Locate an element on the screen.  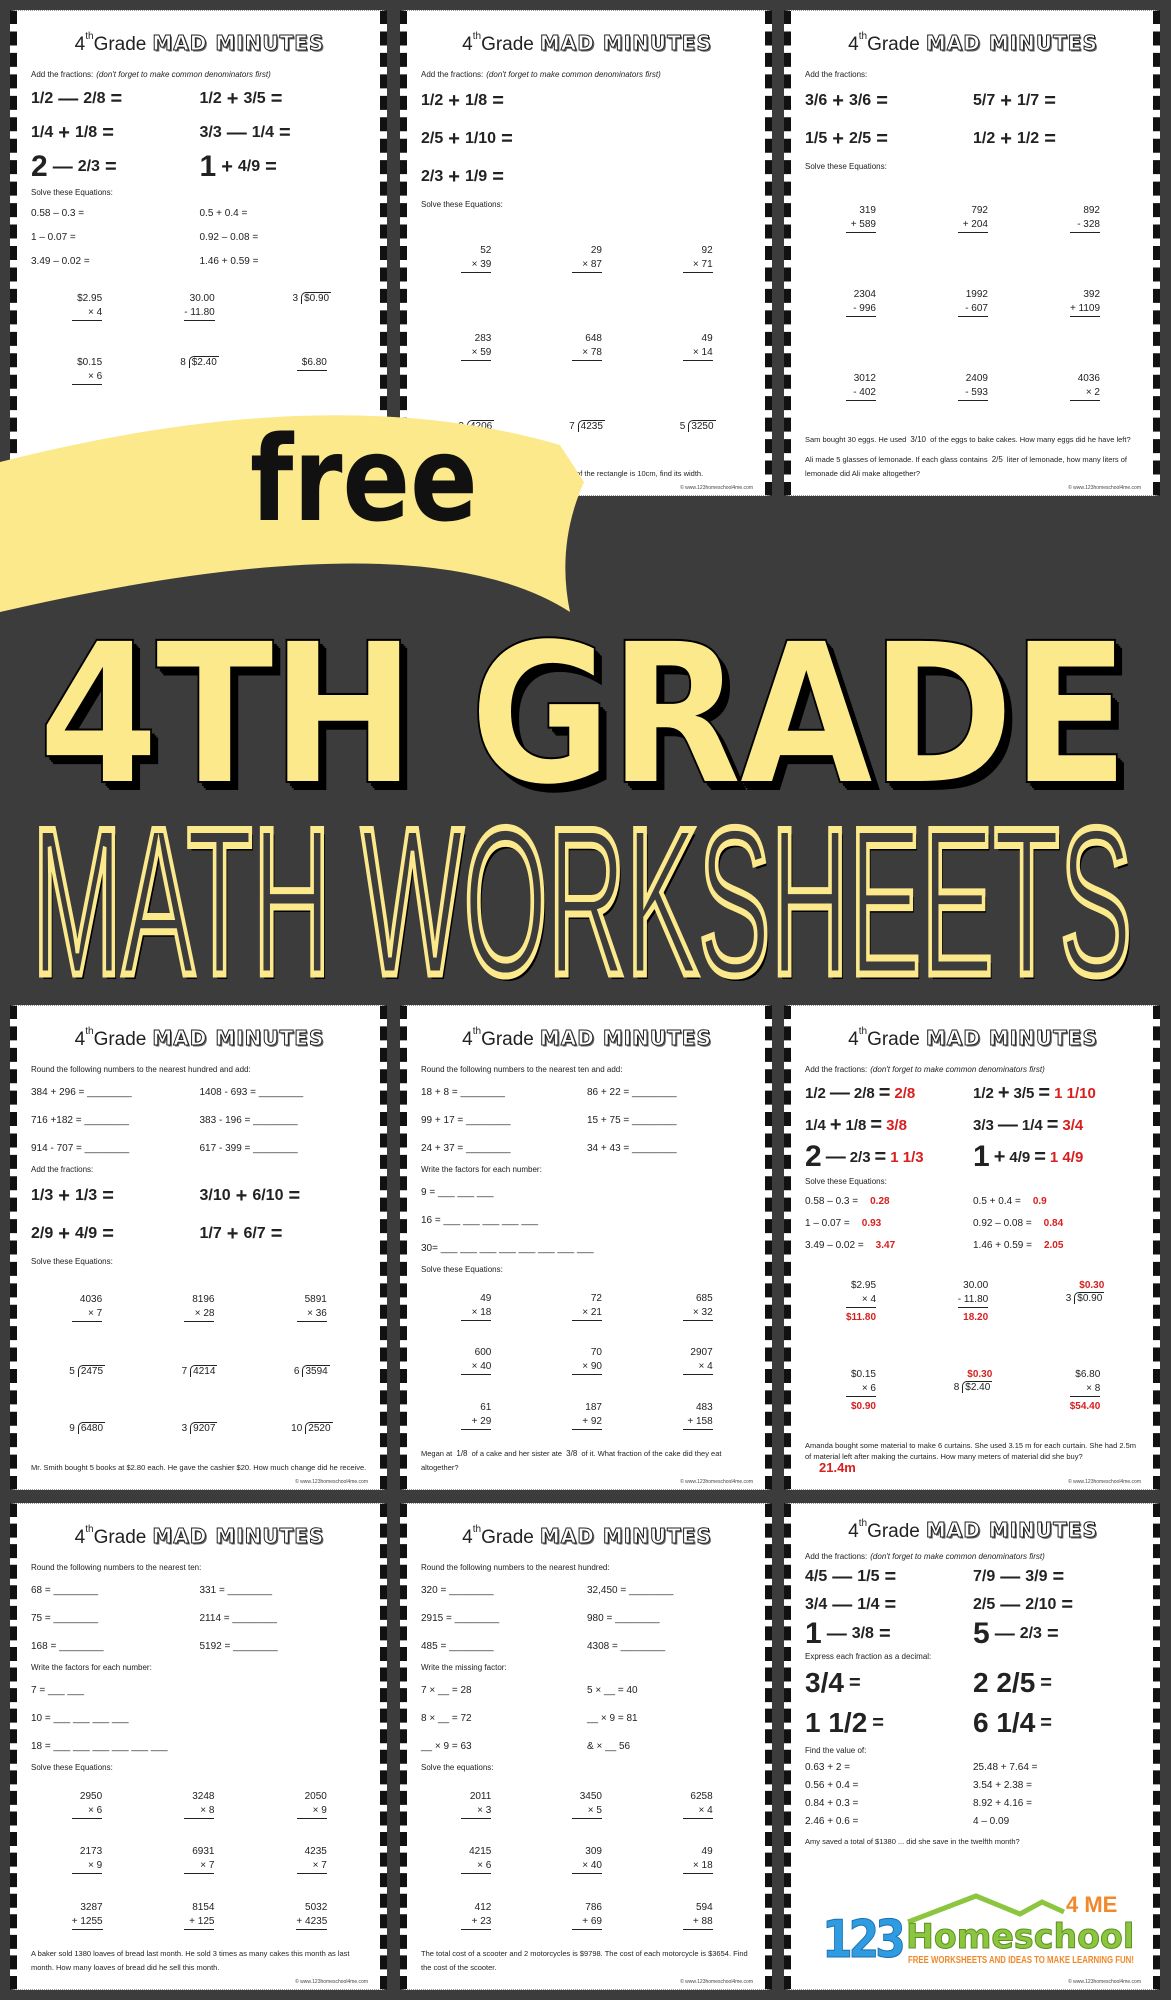
bottom-number: × 3 is located at coordinates (476, 1812).